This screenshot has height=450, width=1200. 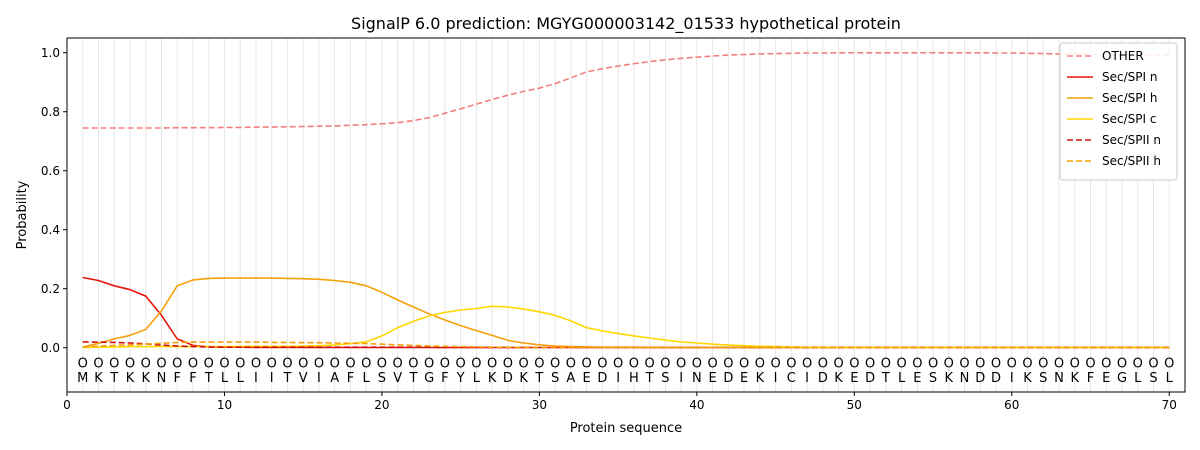 I want to click on sequence-letter: F, so click(x=444, y=378).